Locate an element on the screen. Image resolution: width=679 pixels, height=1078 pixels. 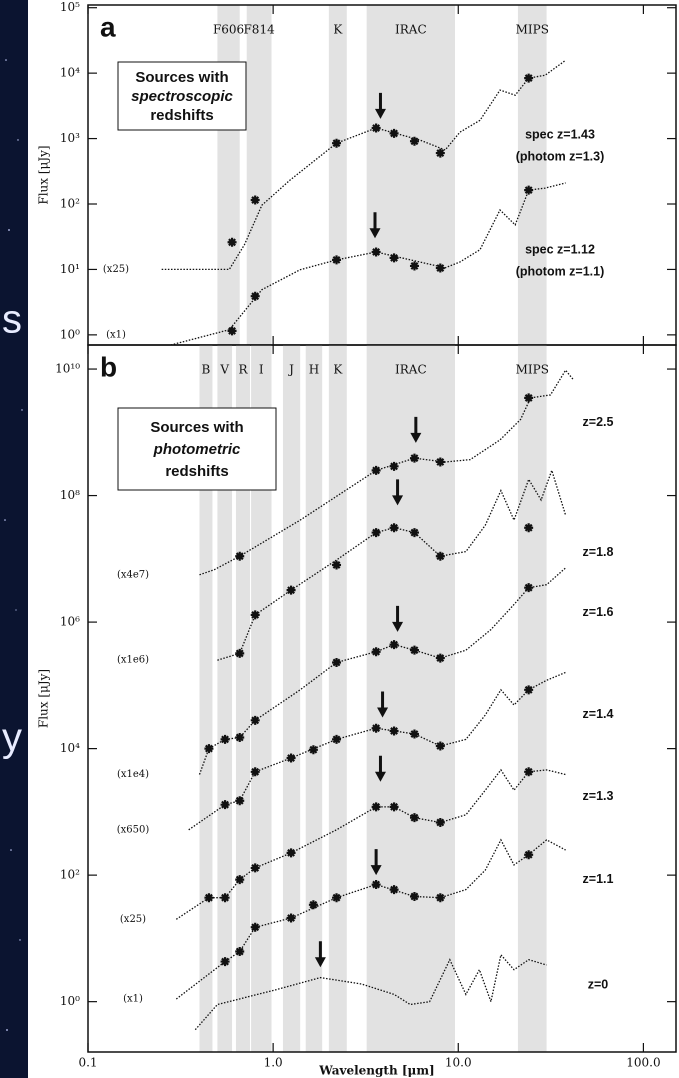
scale-label: (x1) is located at coordinates (133, 999).